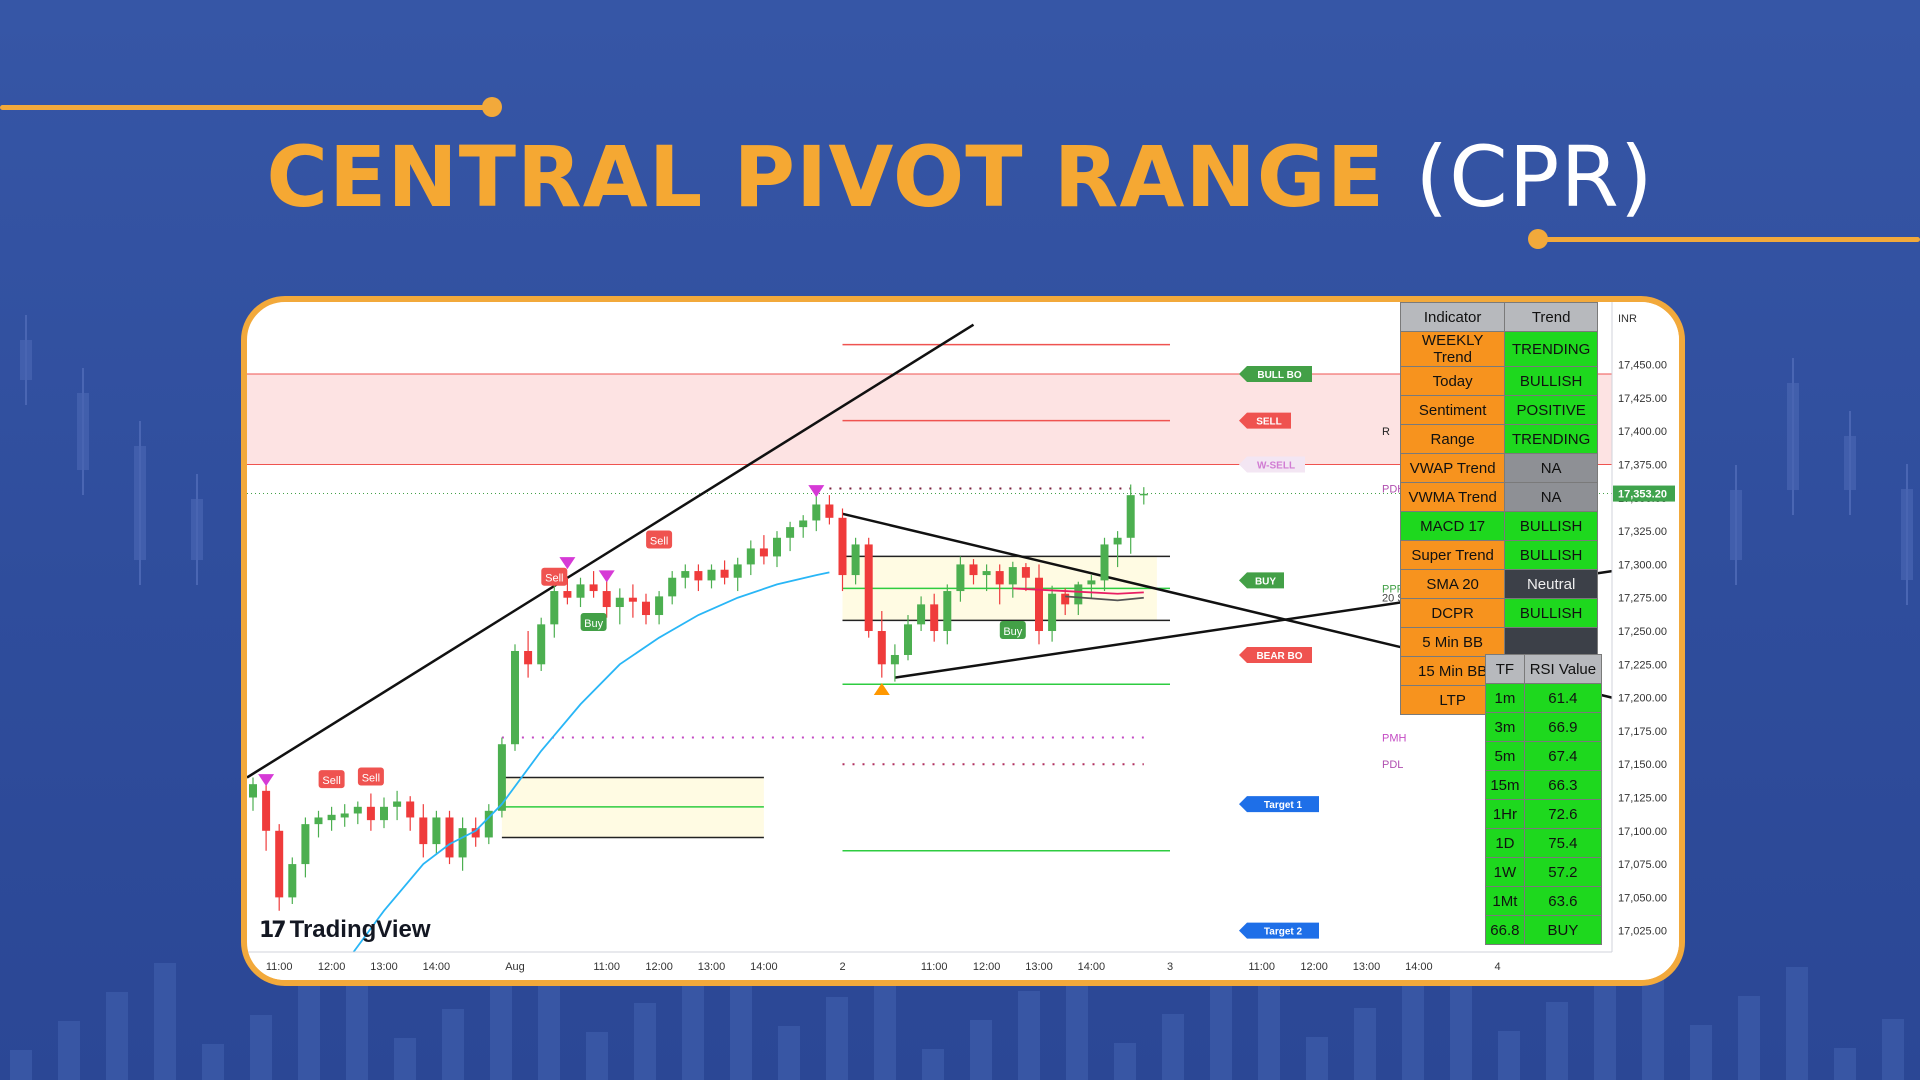 This screenshot has width=1920, height=1080. Describe the element at coordinates (1279, 656) in the screenshot. I see `level-tag-label: BEAR BO` at that location.